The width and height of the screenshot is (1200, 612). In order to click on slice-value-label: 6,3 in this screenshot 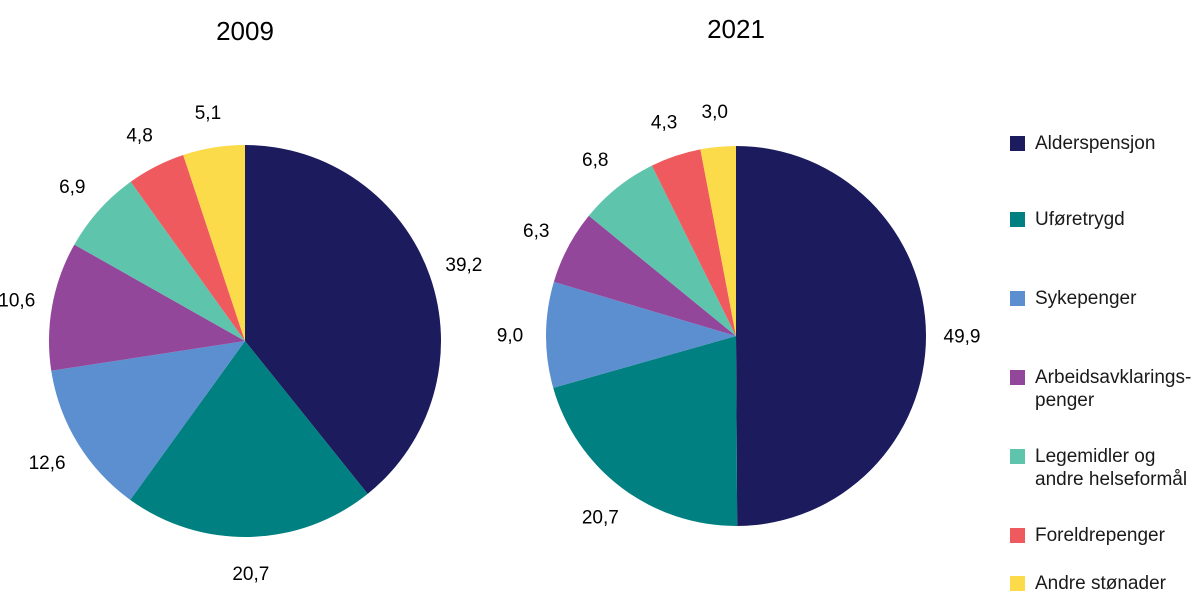, I will do `click(536, 231)`.